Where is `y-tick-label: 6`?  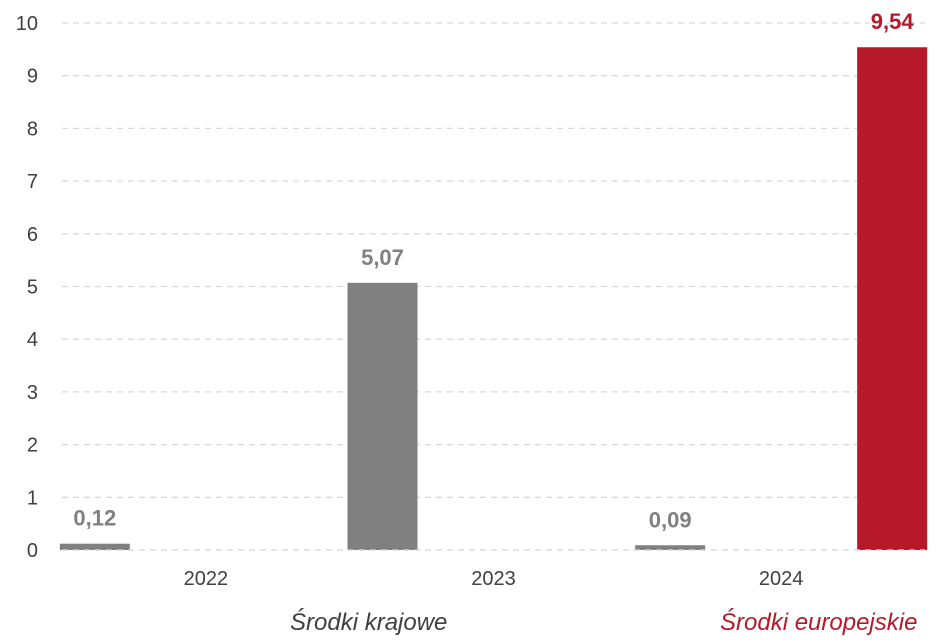
y-tick-label: 6 is located at coordinates (32, 235).